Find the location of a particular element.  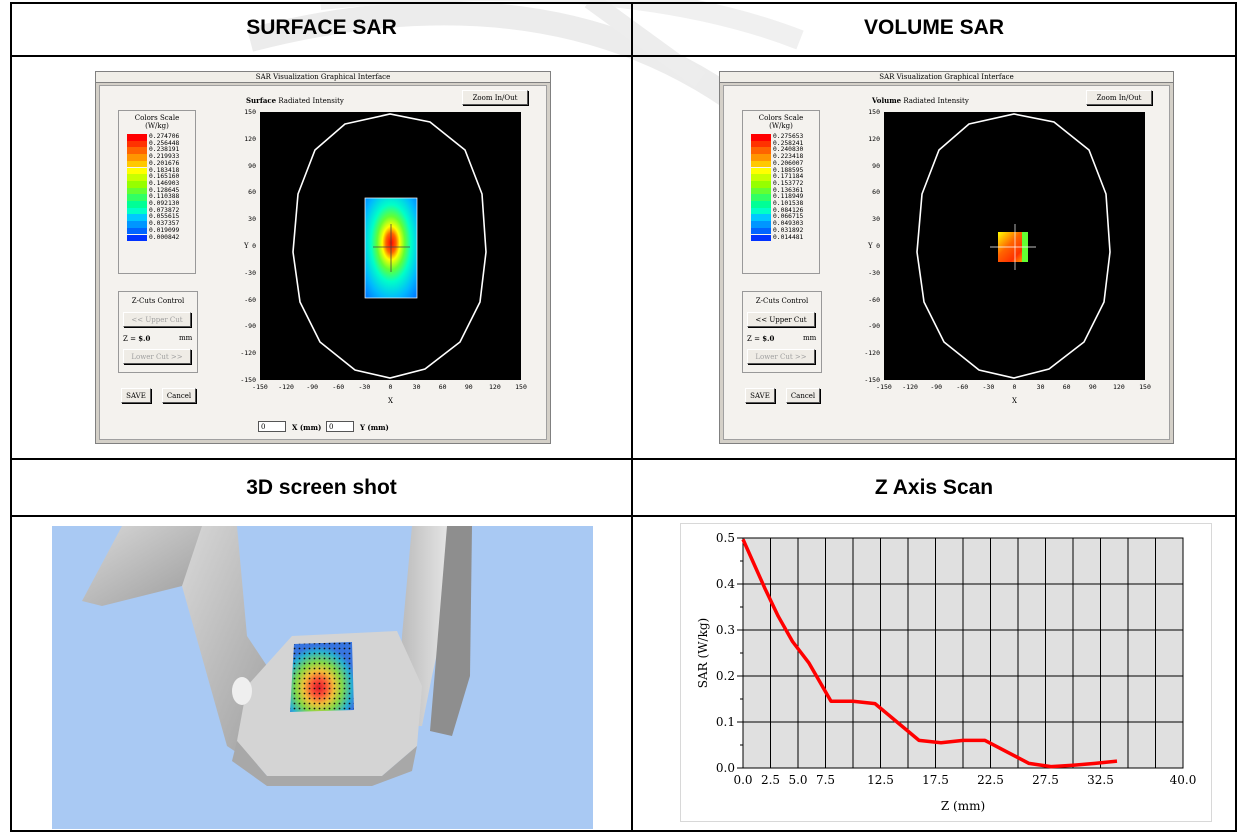

y-tick-label: -120 is located at coordinates (872, 353).